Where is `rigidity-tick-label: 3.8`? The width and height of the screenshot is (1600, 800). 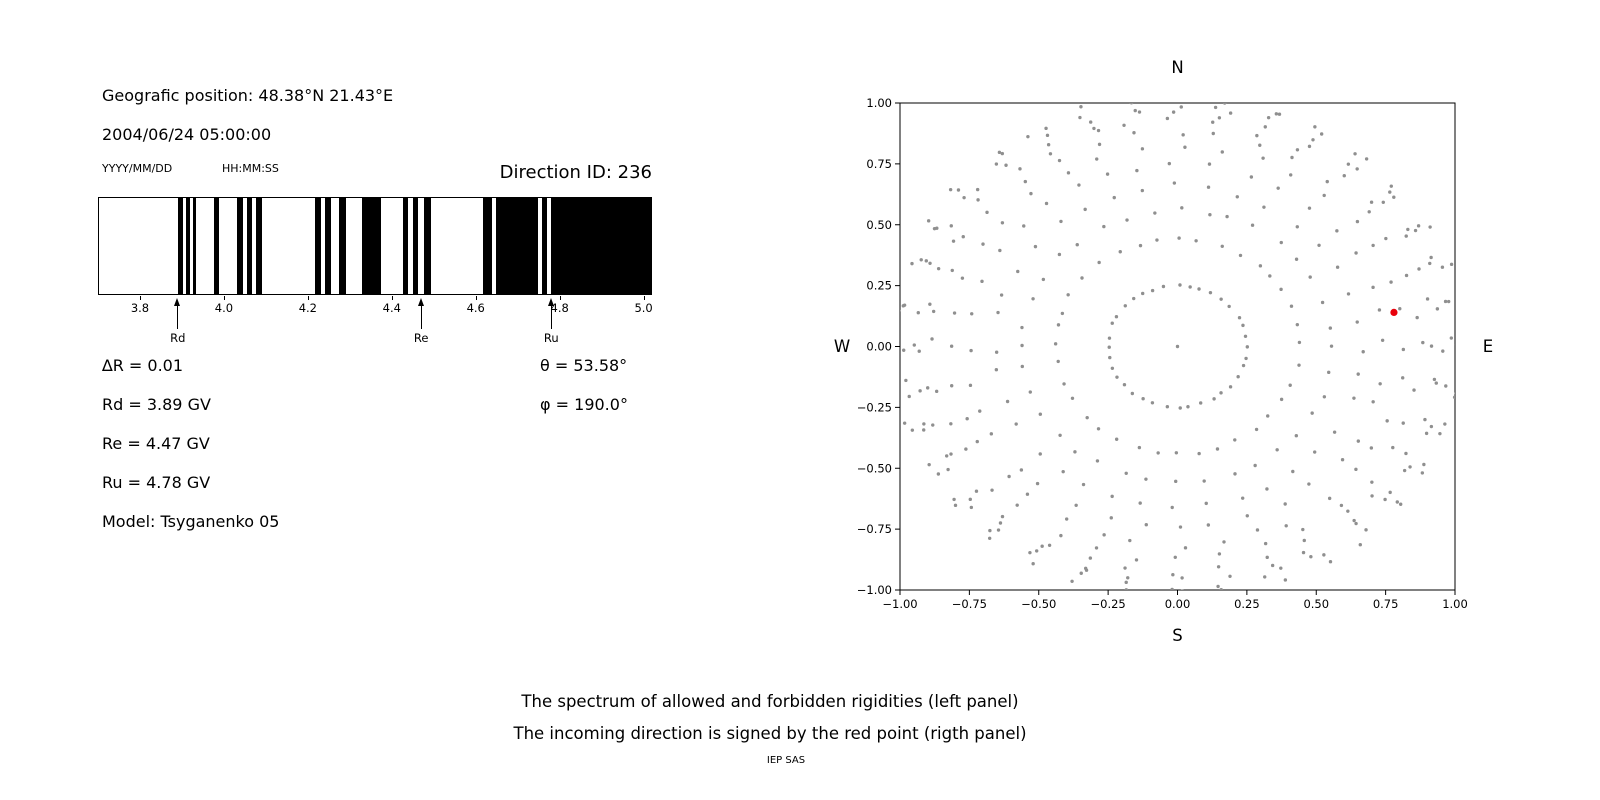
rigidity-tick-label: 3.8 is located at coordinates (140, 308).